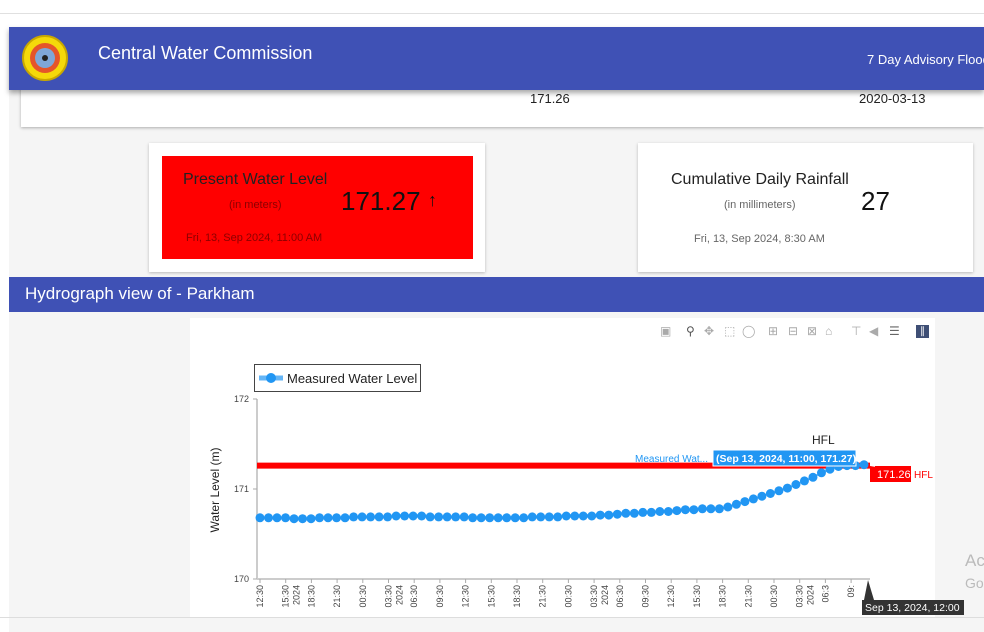 This screenshot has height=632, width=984. Describe the element at coordinates (749, 331) in the screenshot. I see `lasso-icon: ◯` at that location.